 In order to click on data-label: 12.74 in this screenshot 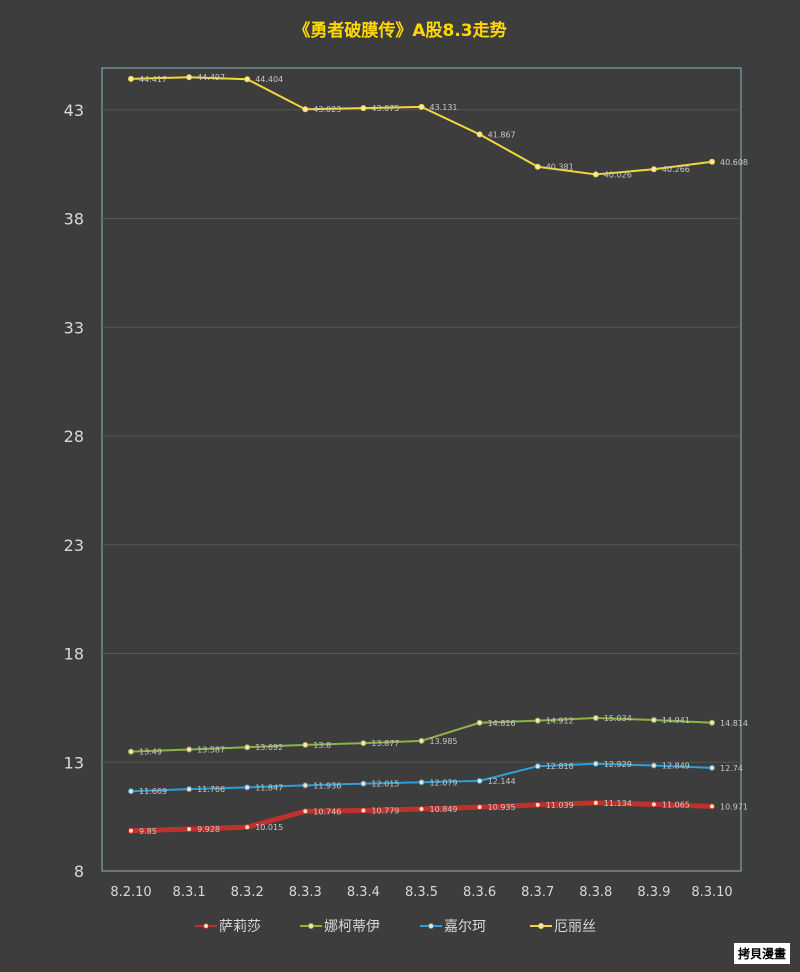, I will do `click(731, 768)`.